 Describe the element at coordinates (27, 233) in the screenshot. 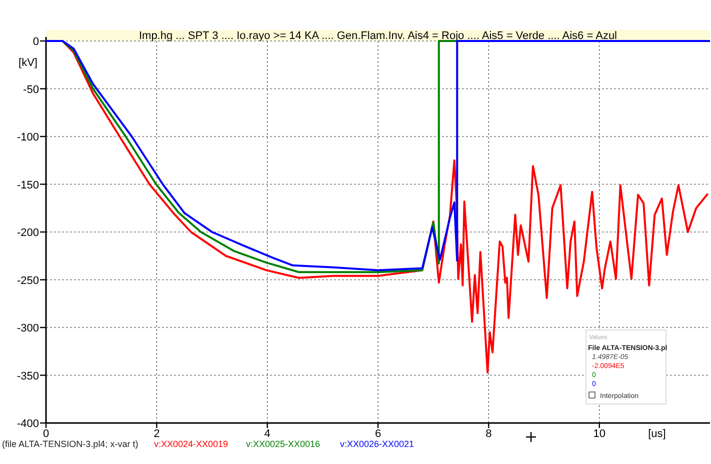

I see `y-tick-label: -200` at that location.